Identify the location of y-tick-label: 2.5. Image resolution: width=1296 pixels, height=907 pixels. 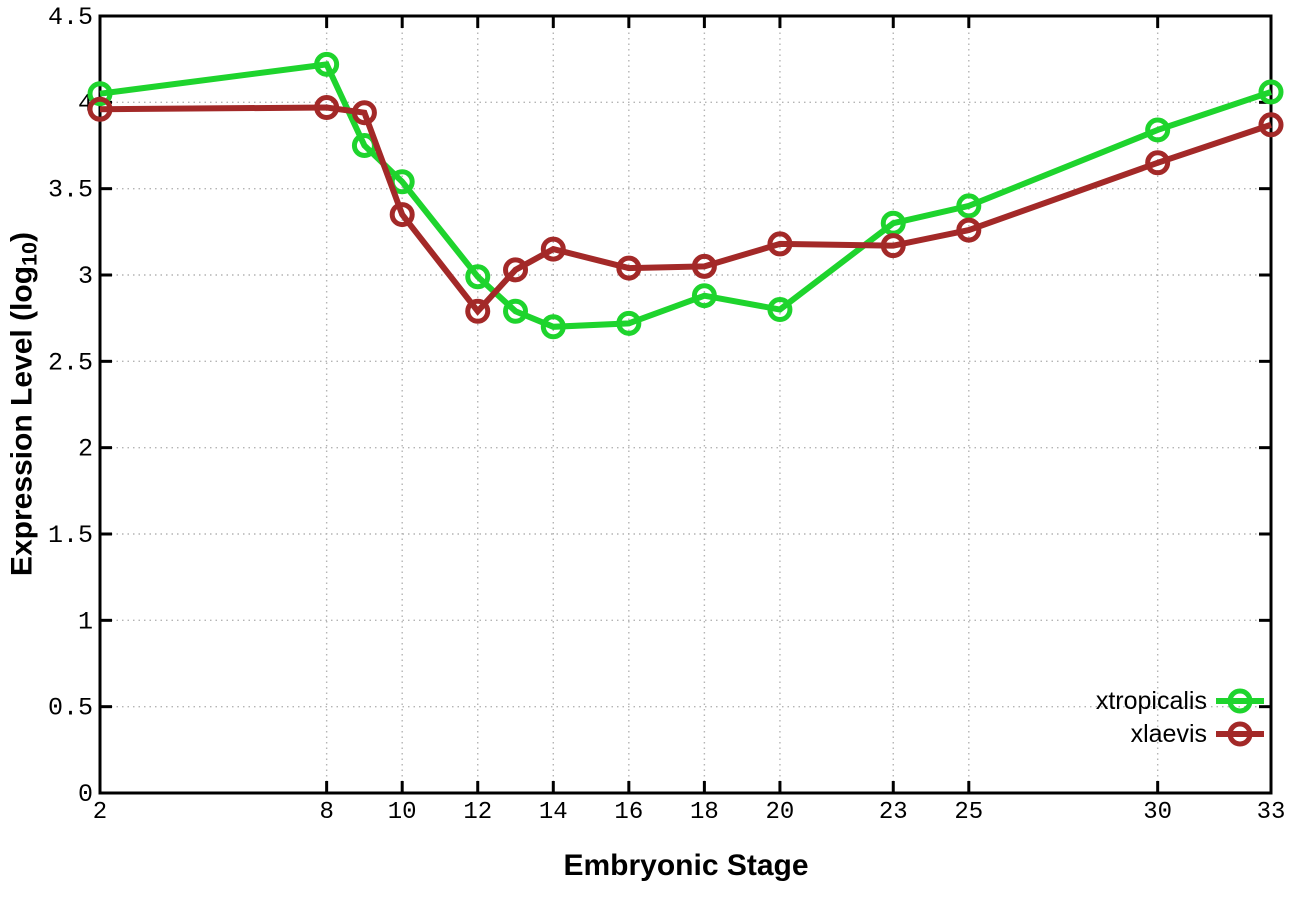
(70, 362).